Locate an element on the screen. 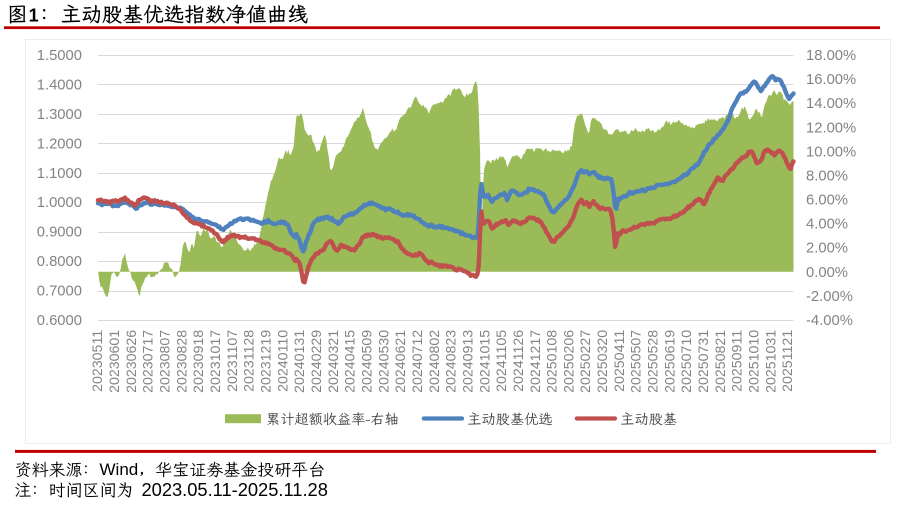 Image resolution: width=903 pixels, height=505 pixels. svg-text: 14.00% is located at coordinates (831, 104).